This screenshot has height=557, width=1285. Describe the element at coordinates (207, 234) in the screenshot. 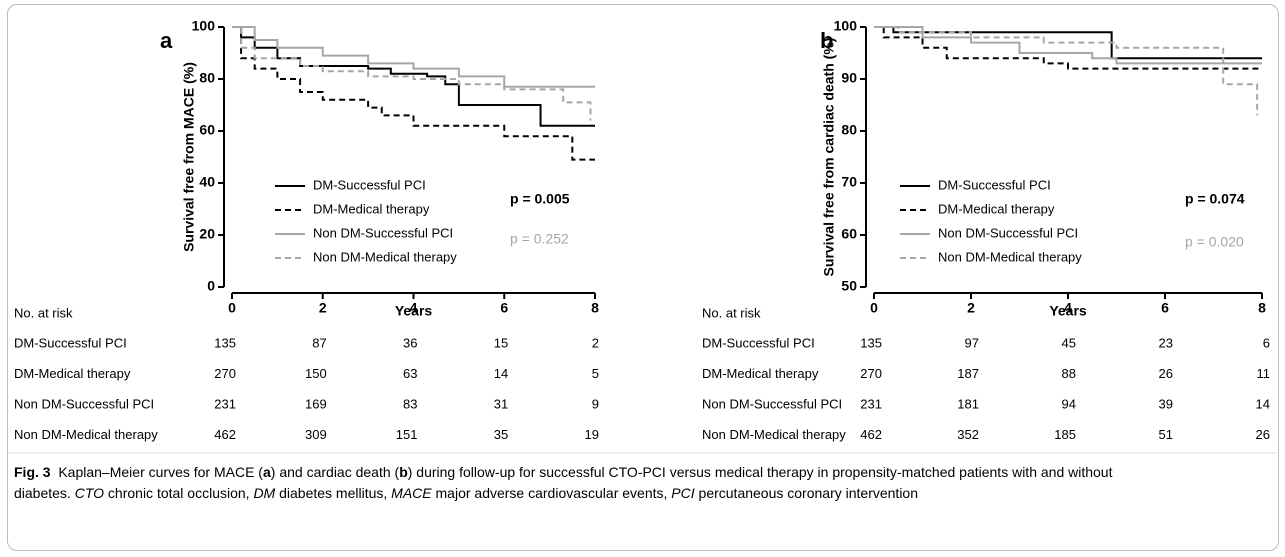

I see `y-tick-label: 20` at that location.